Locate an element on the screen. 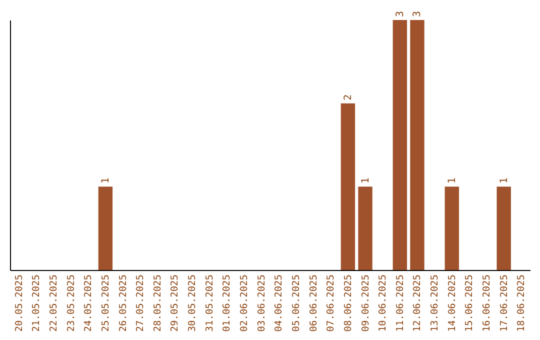  x-tick-label: 28.05.2025 is located at coordinates (158, 303).